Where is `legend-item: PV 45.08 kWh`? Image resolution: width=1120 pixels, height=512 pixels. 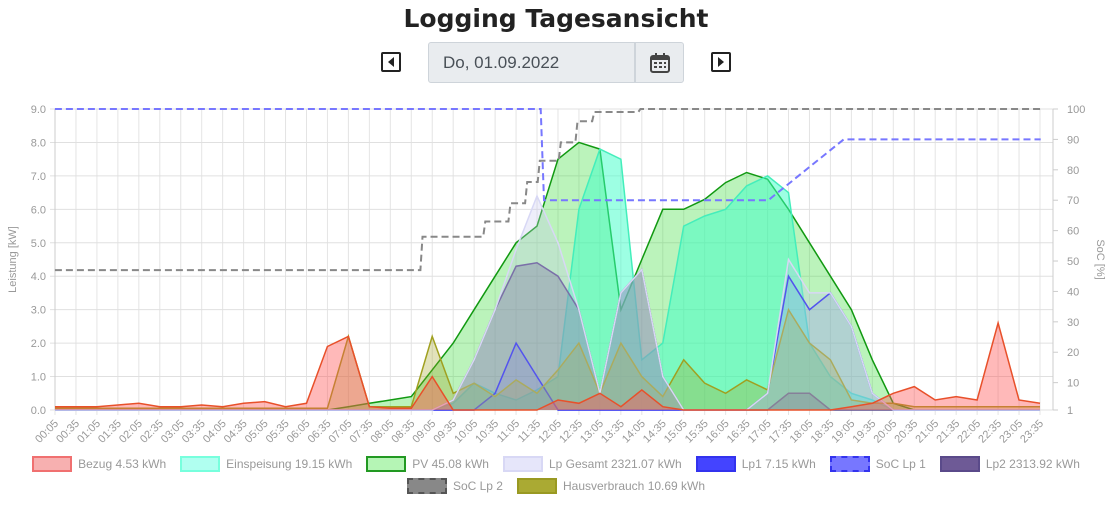
legend-item: PV 45.08 kWh is located at coordinates (427, 464).